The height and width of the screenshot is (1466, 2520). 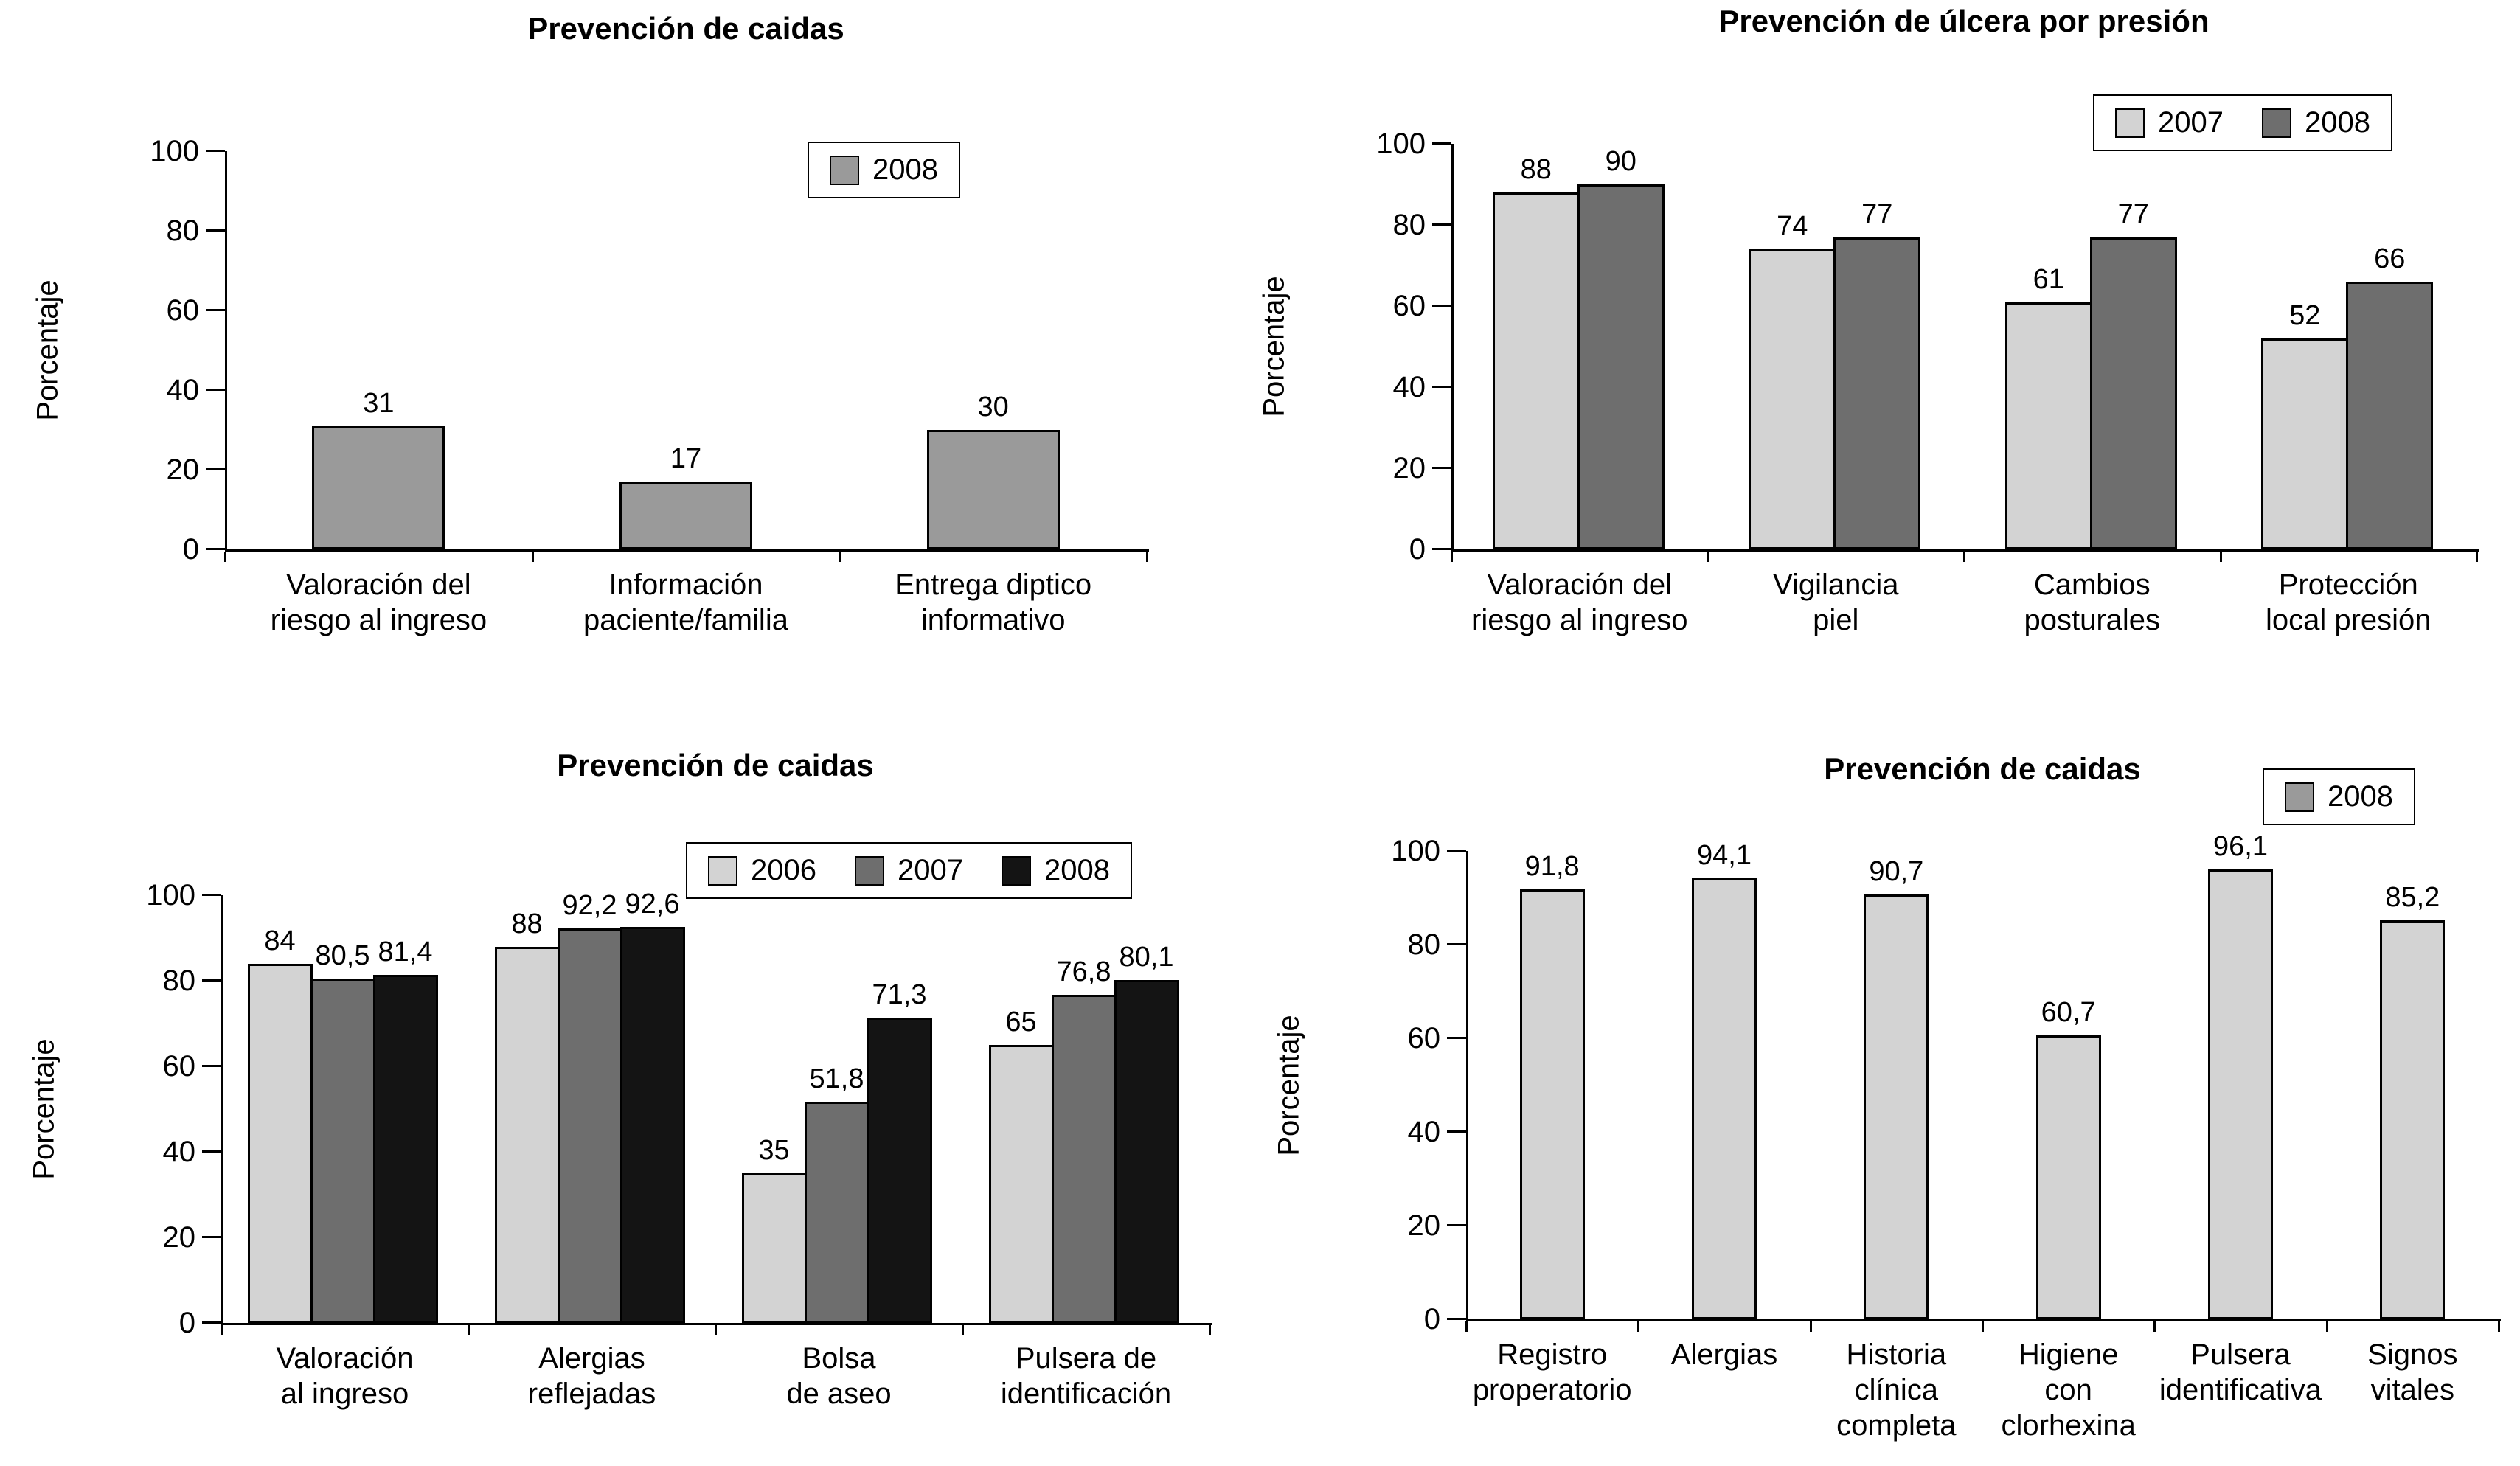 I want to click on x-category-label: Protección local presión, so click(x=2349, y=602).